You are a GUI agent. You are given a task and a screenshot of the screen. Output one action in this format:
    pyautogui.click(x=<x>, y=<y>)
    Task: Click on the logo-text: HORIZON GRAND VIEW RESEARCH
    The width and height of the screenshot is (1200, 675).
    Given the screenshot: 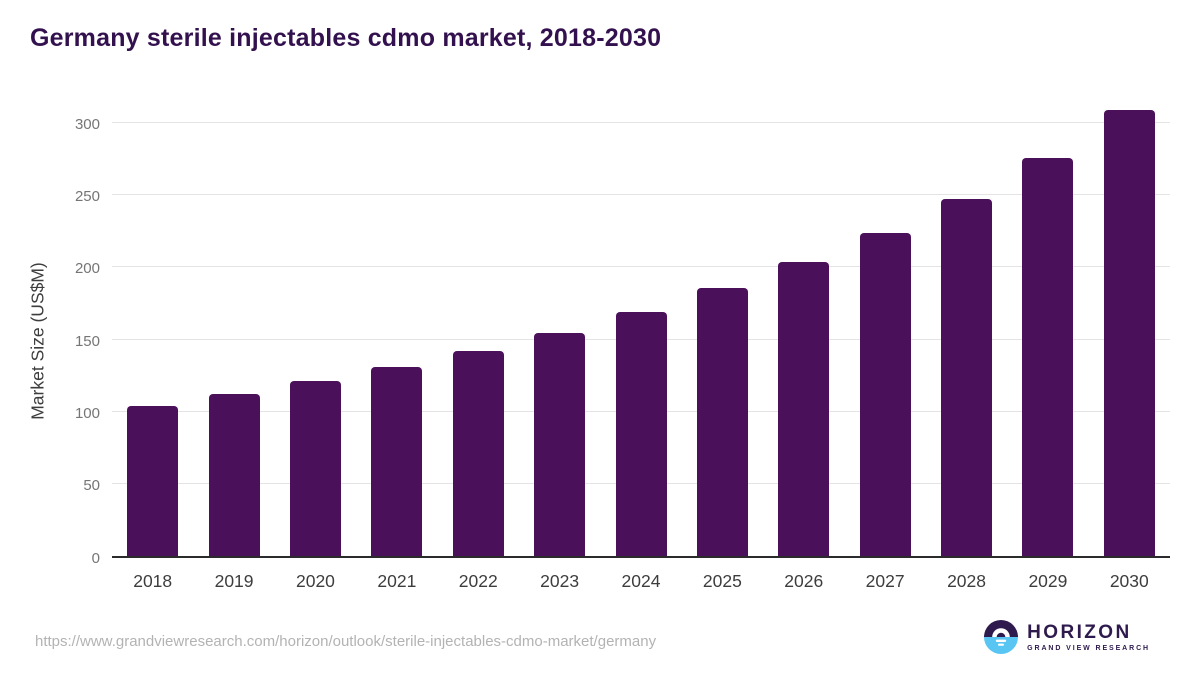 What is the action you would take?
    pyautogui.click(x=1088, y=636)
    